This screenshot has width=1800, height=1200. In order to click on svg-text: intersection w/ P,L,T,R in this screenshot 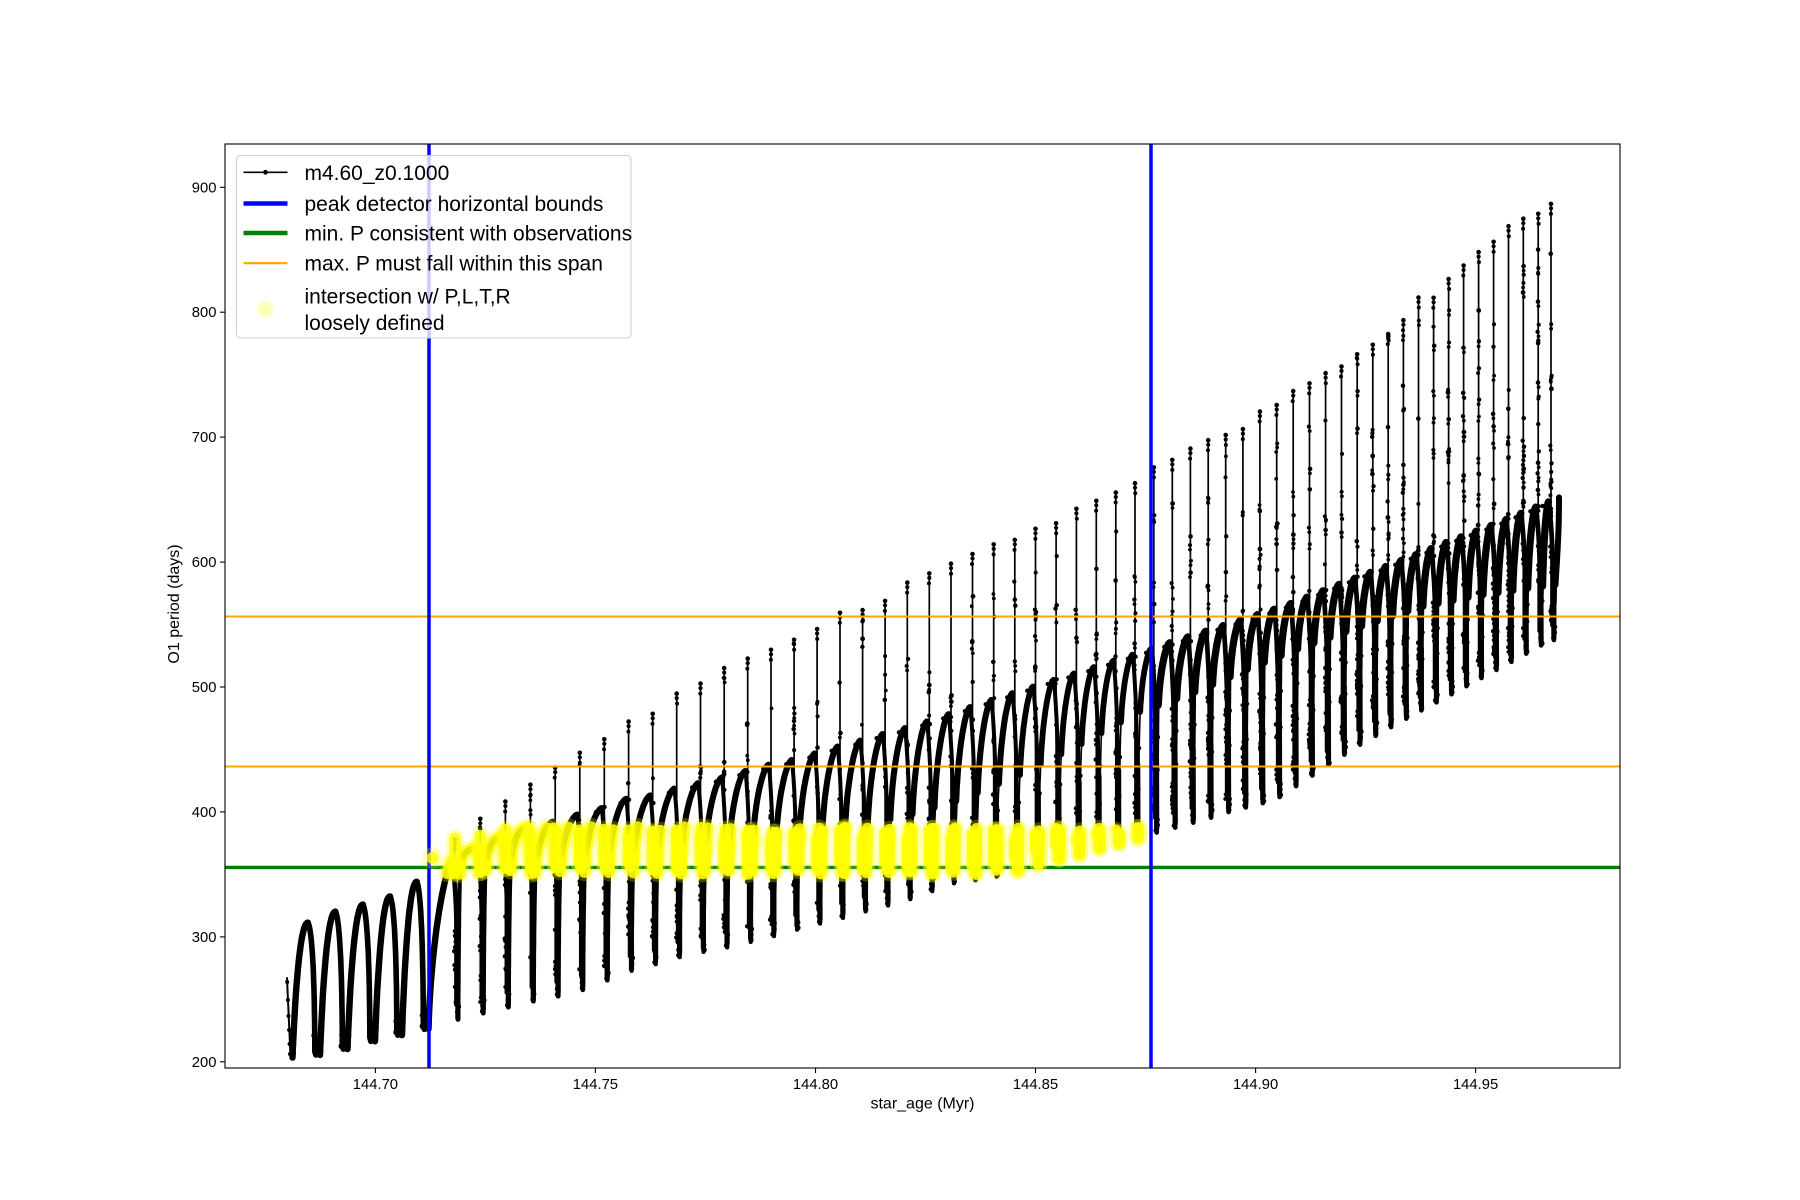, I will do `click(408, 296)`.